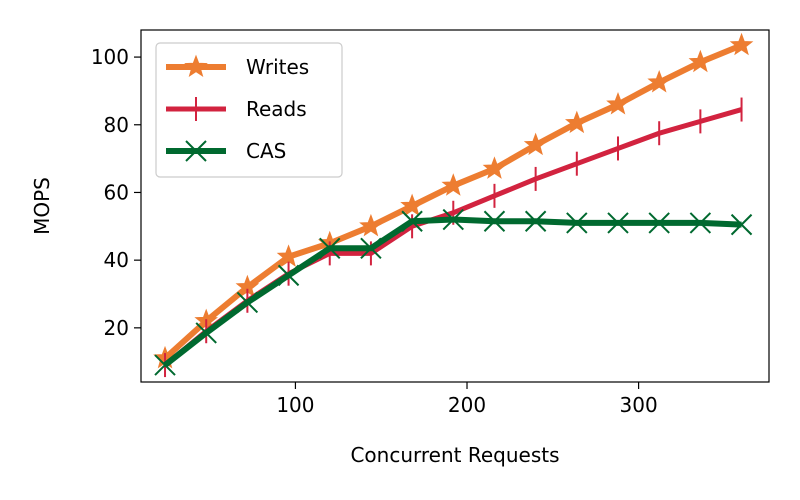  I want to click on y-axis-label: MOPS, so click(42, 206).